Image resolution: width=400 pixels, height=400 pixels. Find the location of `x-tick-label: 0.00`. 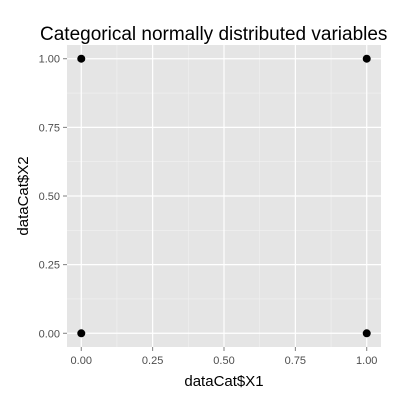

x-tick-label: 0.00 is located at coordinates (81, 361).